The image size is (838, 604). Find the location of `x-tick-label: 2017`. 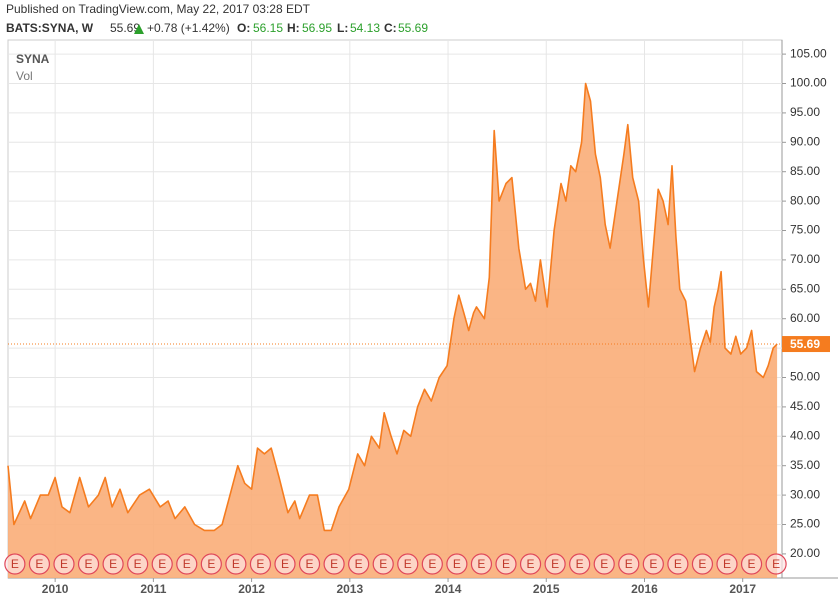

x-tick-label: 2017 is located at coordinates (742, 589).